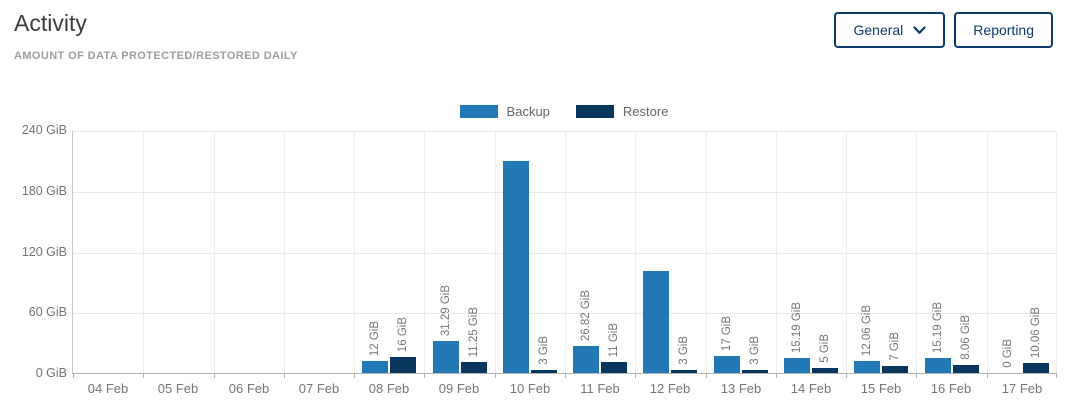 The height and width of the screenshot is (418, 1073). I want to click on x-axis-label: 06 Feb, so click(249, 388).